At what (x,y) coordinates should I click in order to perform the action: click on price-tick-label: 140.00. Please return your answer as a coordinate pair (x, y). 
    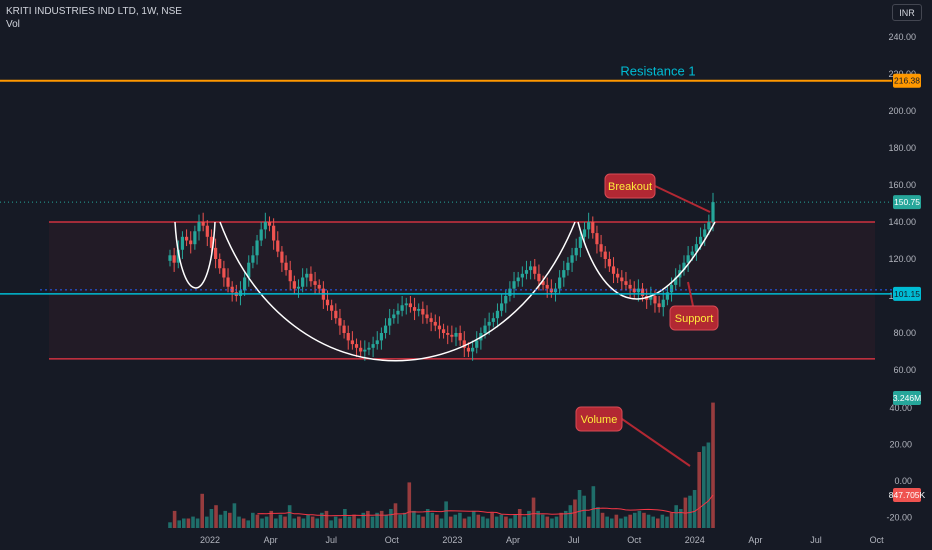
    Looking at the image, I should click on (902, 222).